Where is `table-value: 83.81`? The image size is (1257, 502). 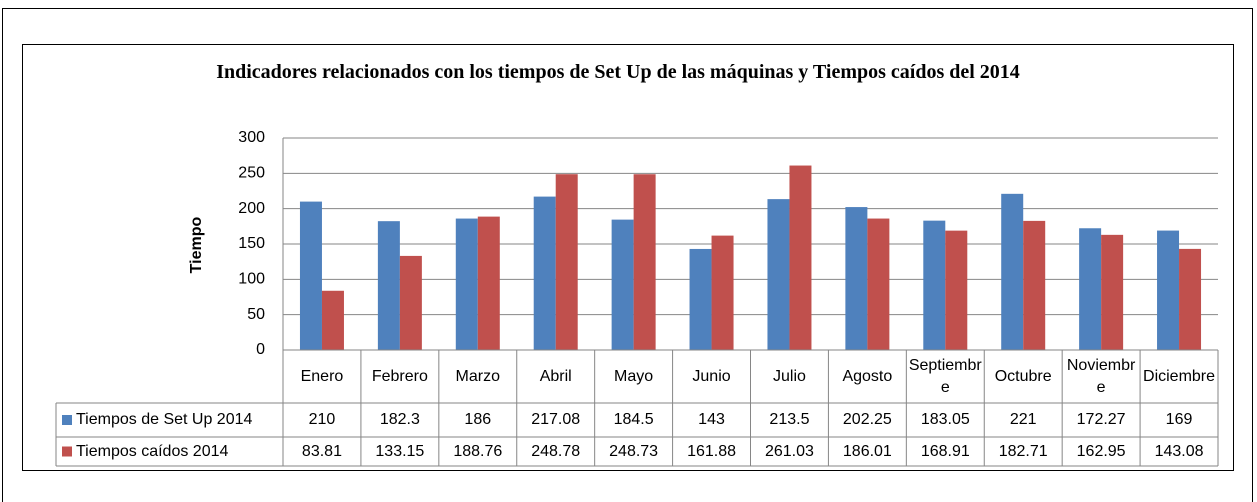 table-value: 83.81 is located at coordinates (321, 451).